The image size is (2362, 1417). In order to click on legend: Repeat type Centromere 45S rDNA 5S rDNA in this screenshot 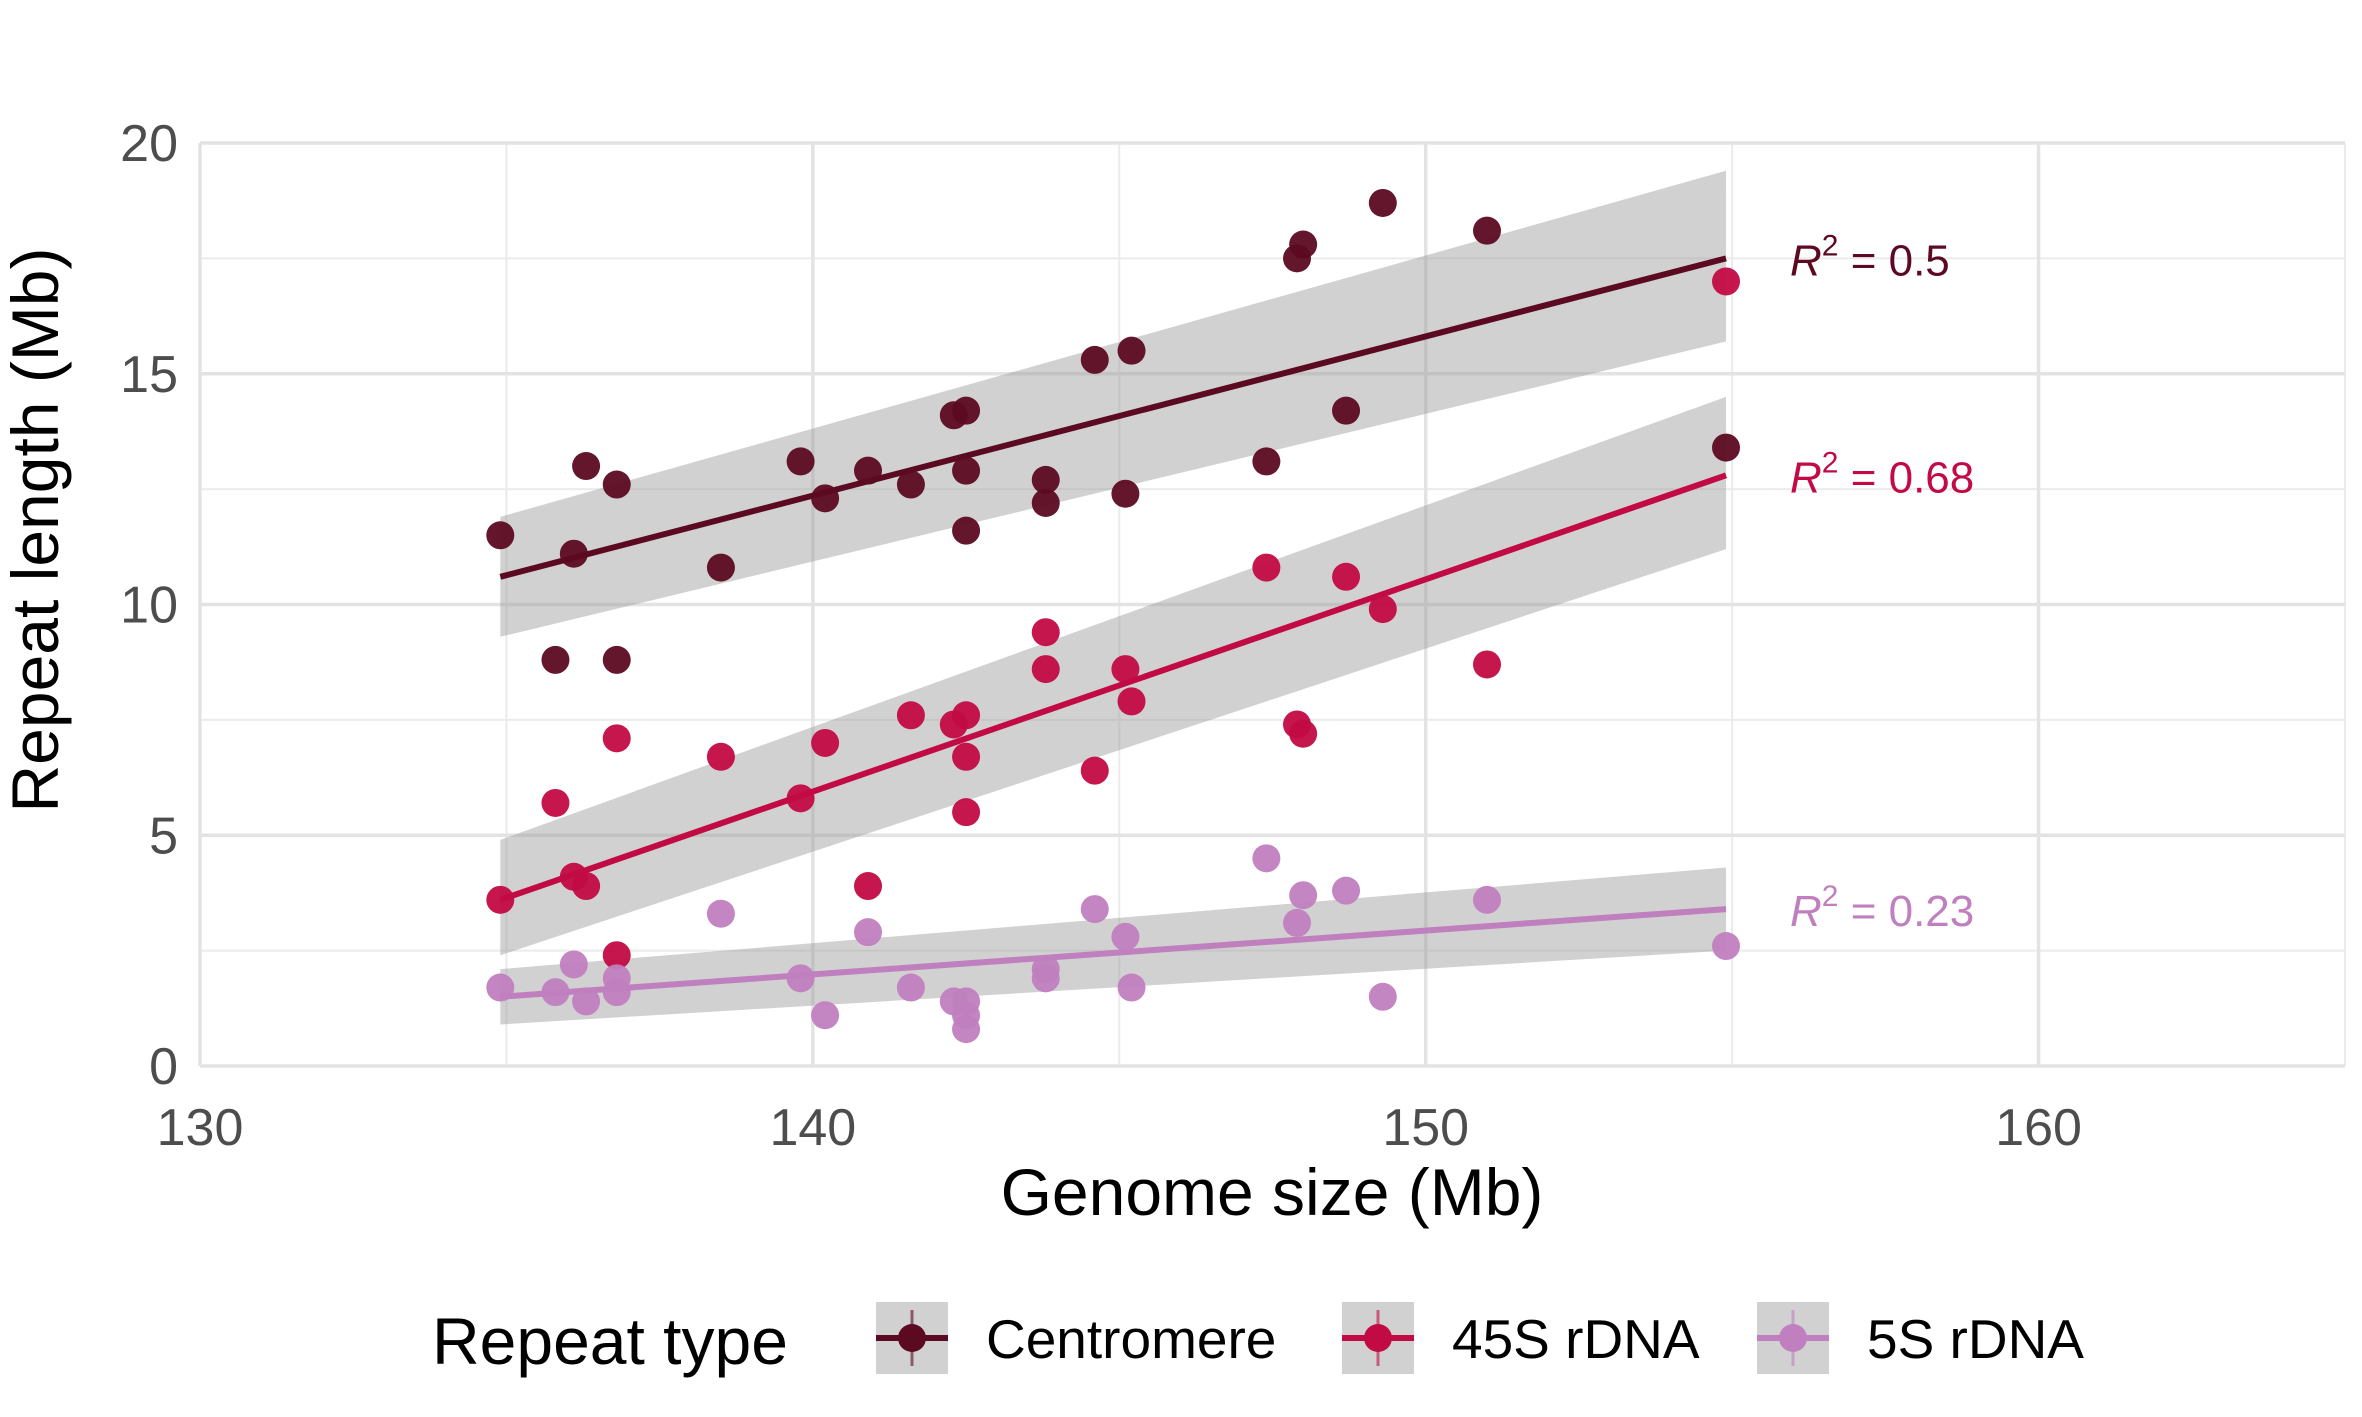, I will do `click(1258, 1340)`.